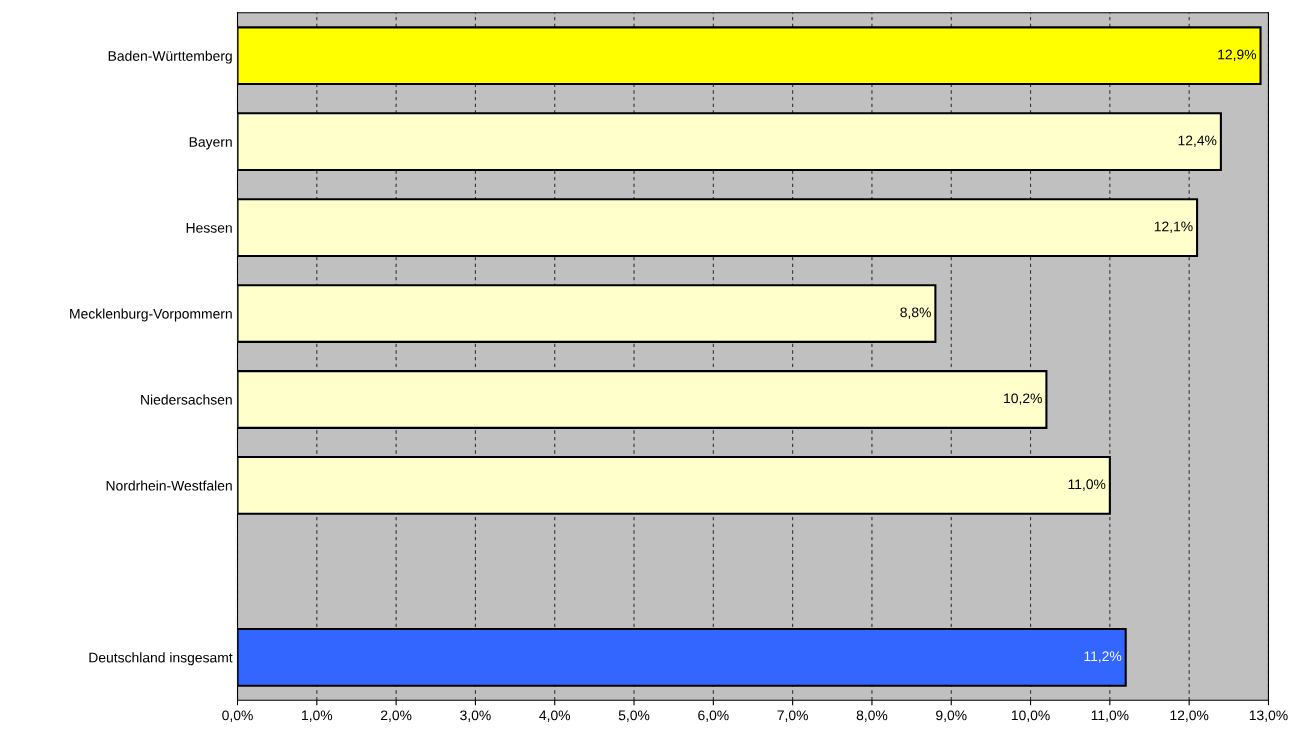 This screenshot has width=1305, height=749. What do you see at coordinates (713, 716) in the screenshot?
I see `x-tick-label: 6,0%` at bounding box center [713, 716].